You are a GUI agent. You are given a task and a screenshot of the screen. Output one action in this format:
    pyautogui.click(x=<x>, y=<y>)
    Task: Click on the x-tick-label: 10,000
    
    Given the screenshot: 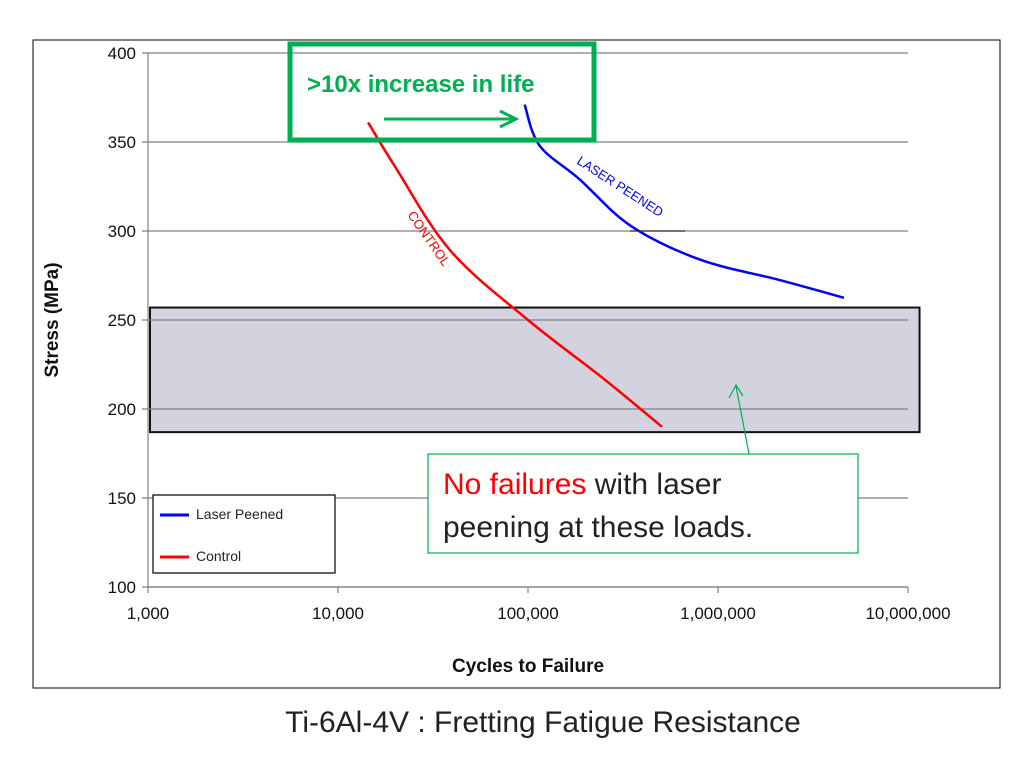 What is the action you would take?
    pyautogui.click(x=338, y=613)
    